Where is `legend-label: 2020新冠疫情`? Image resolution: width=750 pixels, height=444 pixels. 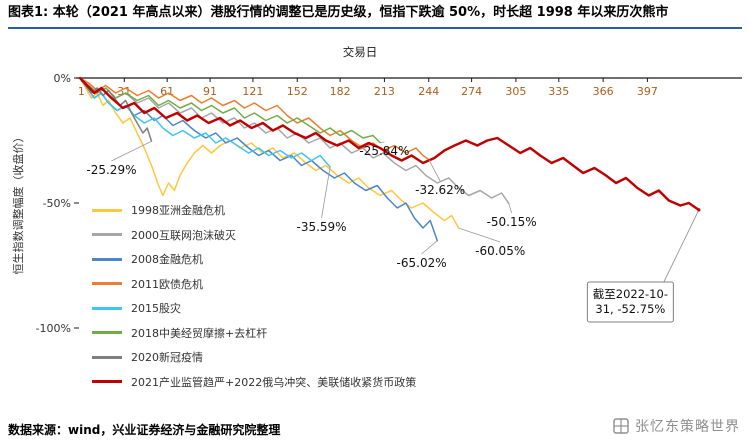 legend-label: 2020新冠疫情 is located at coordinates (167, 358).